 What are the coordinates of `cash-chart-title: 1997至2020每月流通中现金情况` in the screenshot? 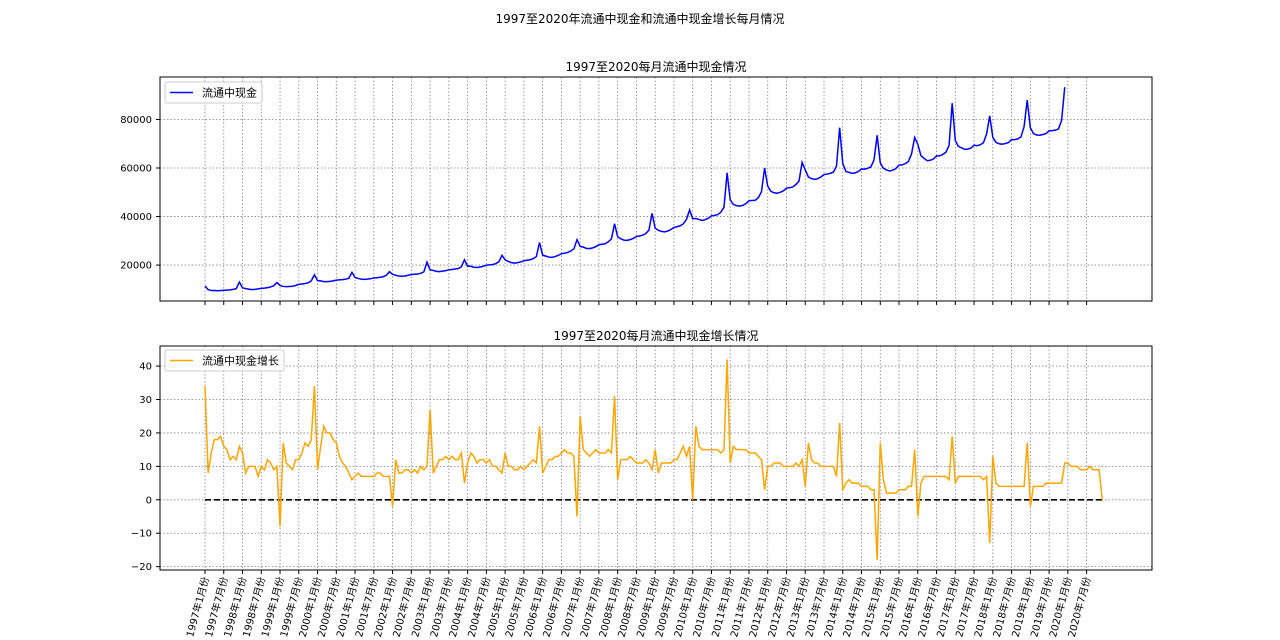 It's located at (655, 66).